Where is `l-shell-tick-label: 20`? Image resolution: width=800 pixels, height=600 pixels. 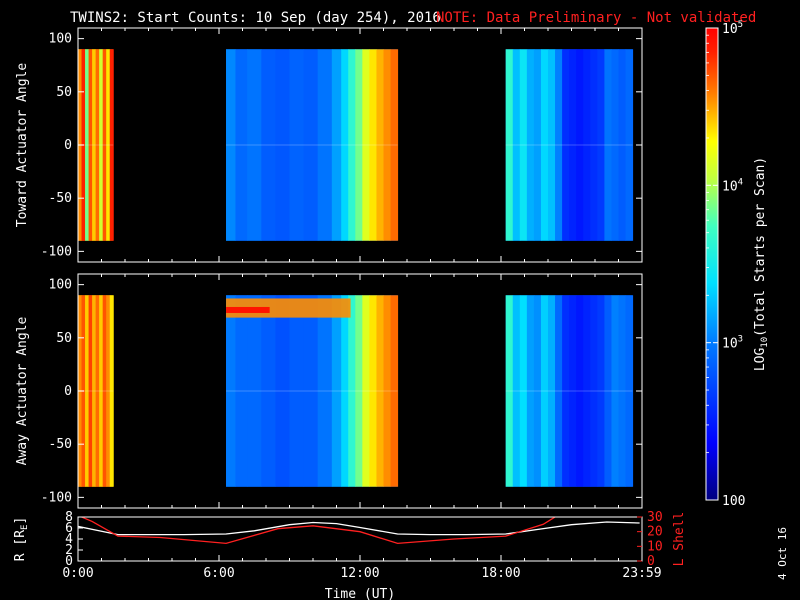 l-shell-tick-label: 20 is located at coordinates (655, 532).